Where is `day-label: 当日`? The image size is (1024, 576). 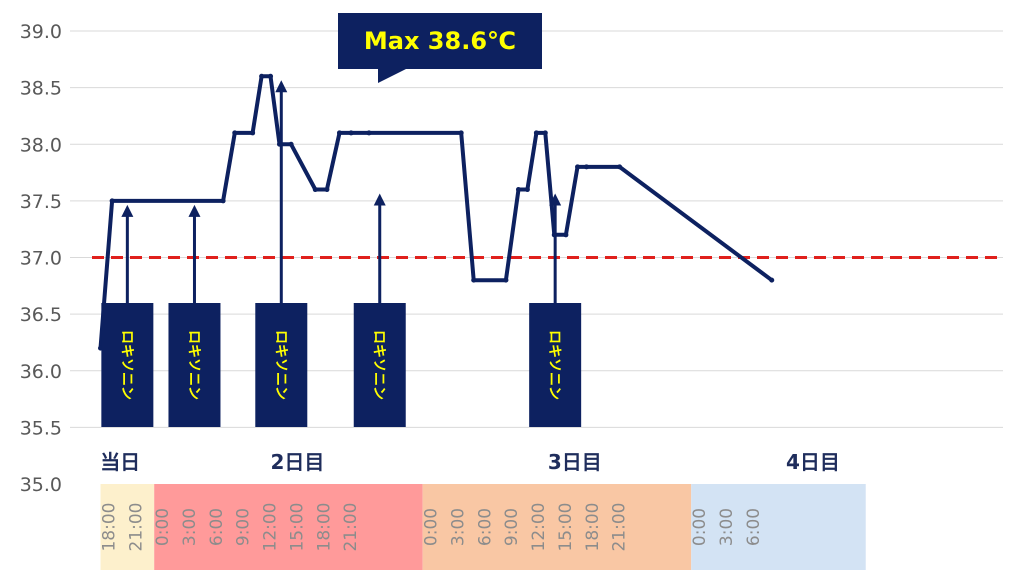 day-label: 当日 is located at coordinates (120, 462).